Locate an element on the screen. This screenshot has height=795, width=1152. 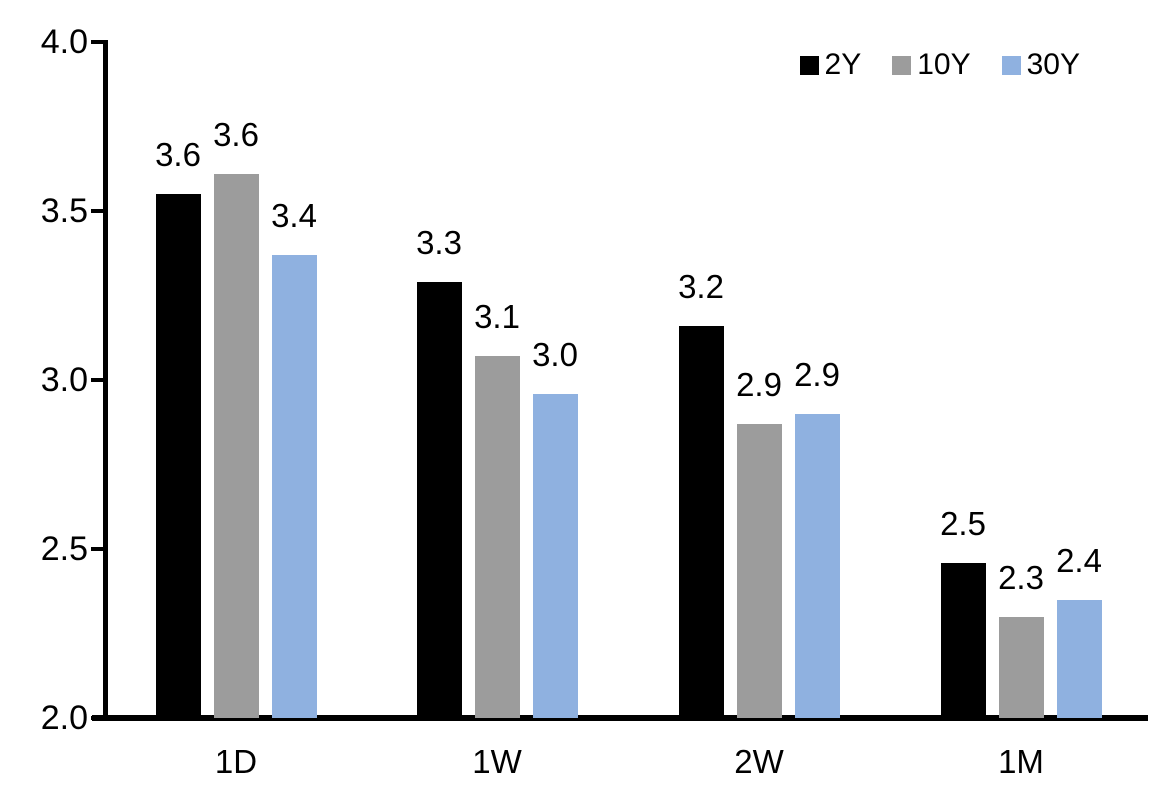
bar-2y-1d is located at coordinates (178, 456).